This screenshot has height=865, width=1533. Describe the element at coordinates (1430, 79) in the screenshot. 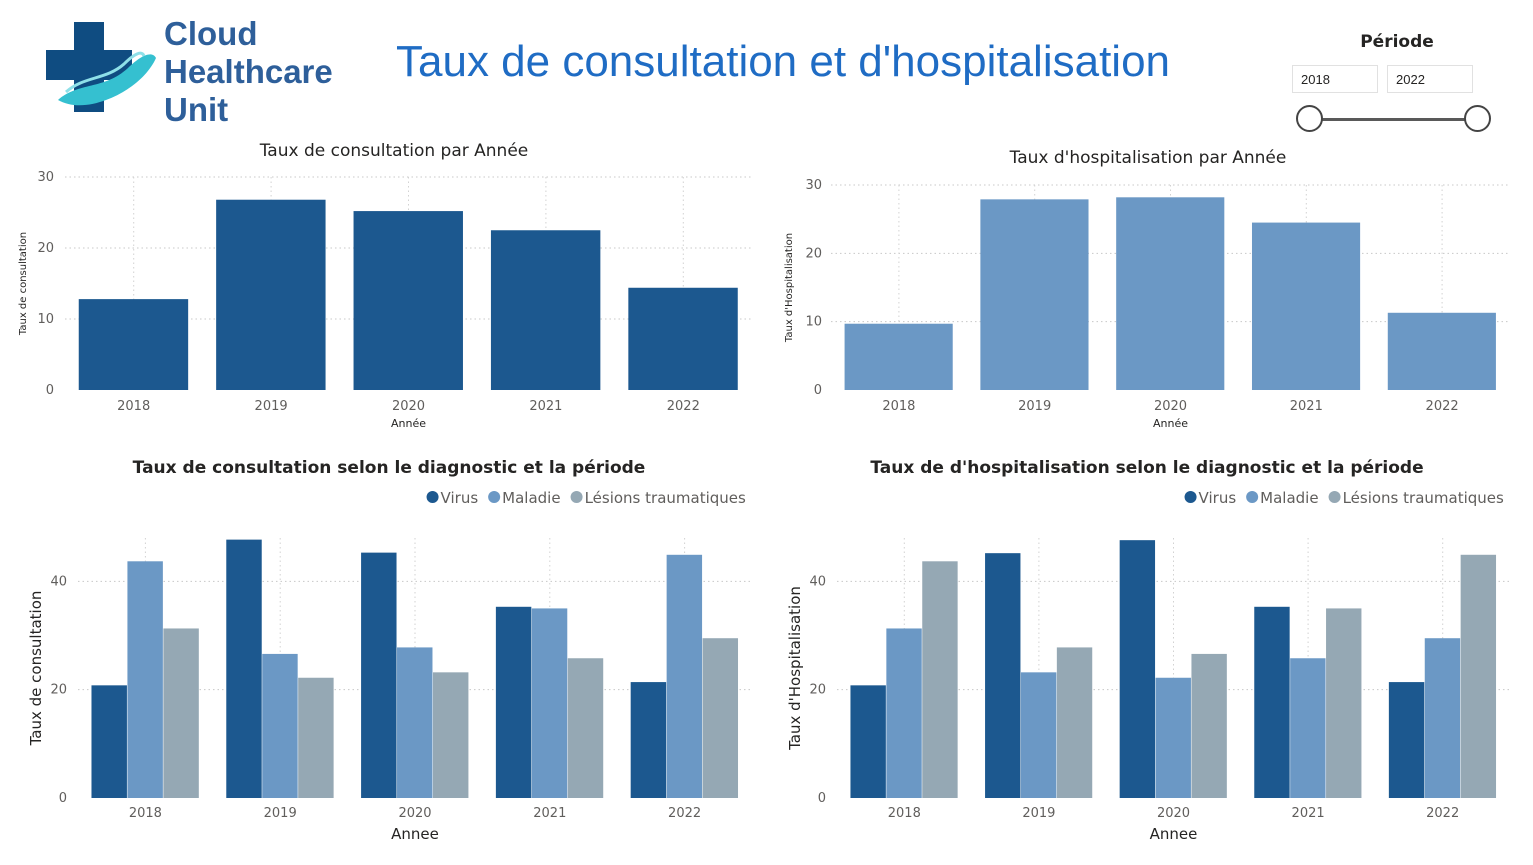

I see `slicer-end-input: 2022` at that location.